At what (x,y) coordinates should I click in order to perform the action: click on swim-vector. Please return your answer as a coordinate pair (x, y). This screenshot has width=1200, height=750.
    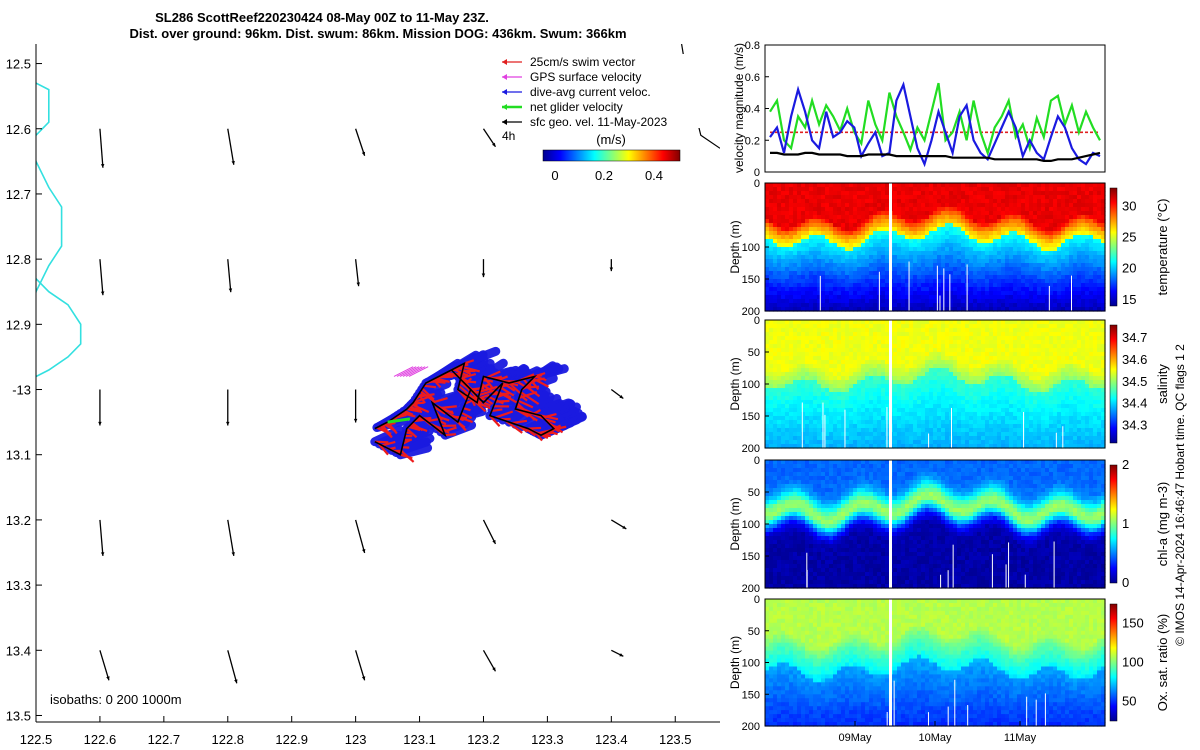
    Looking at the image, I should click on (488, 389).